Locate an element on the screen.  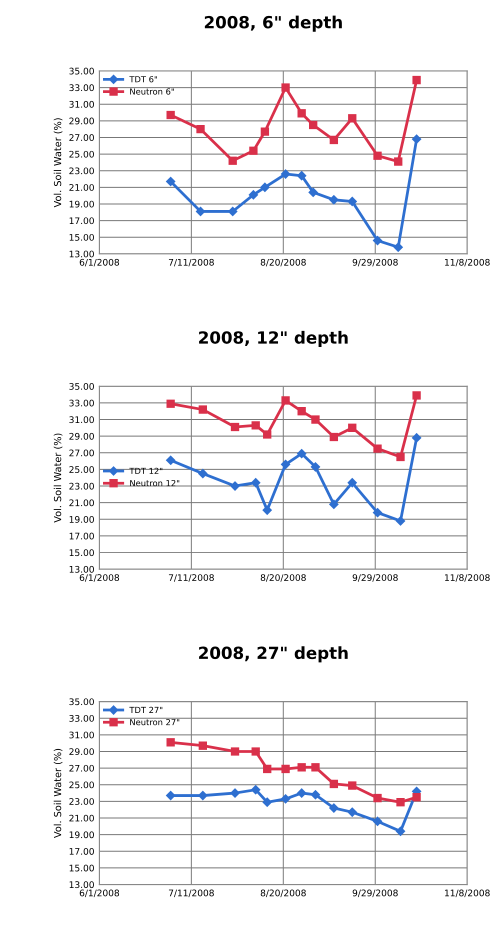
chart-title: 2008, 12" depth is located at coordinates (273, 339).